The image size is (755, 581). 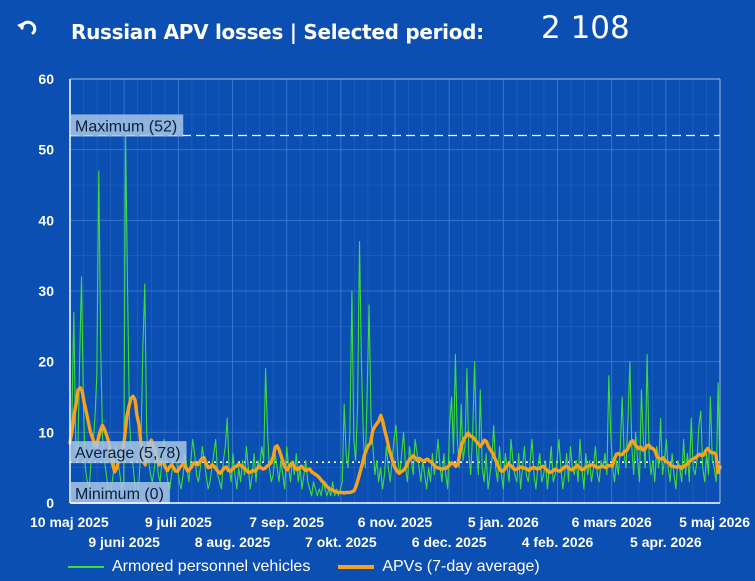 I want to click on average-label-box, so click(x=129, y=452).